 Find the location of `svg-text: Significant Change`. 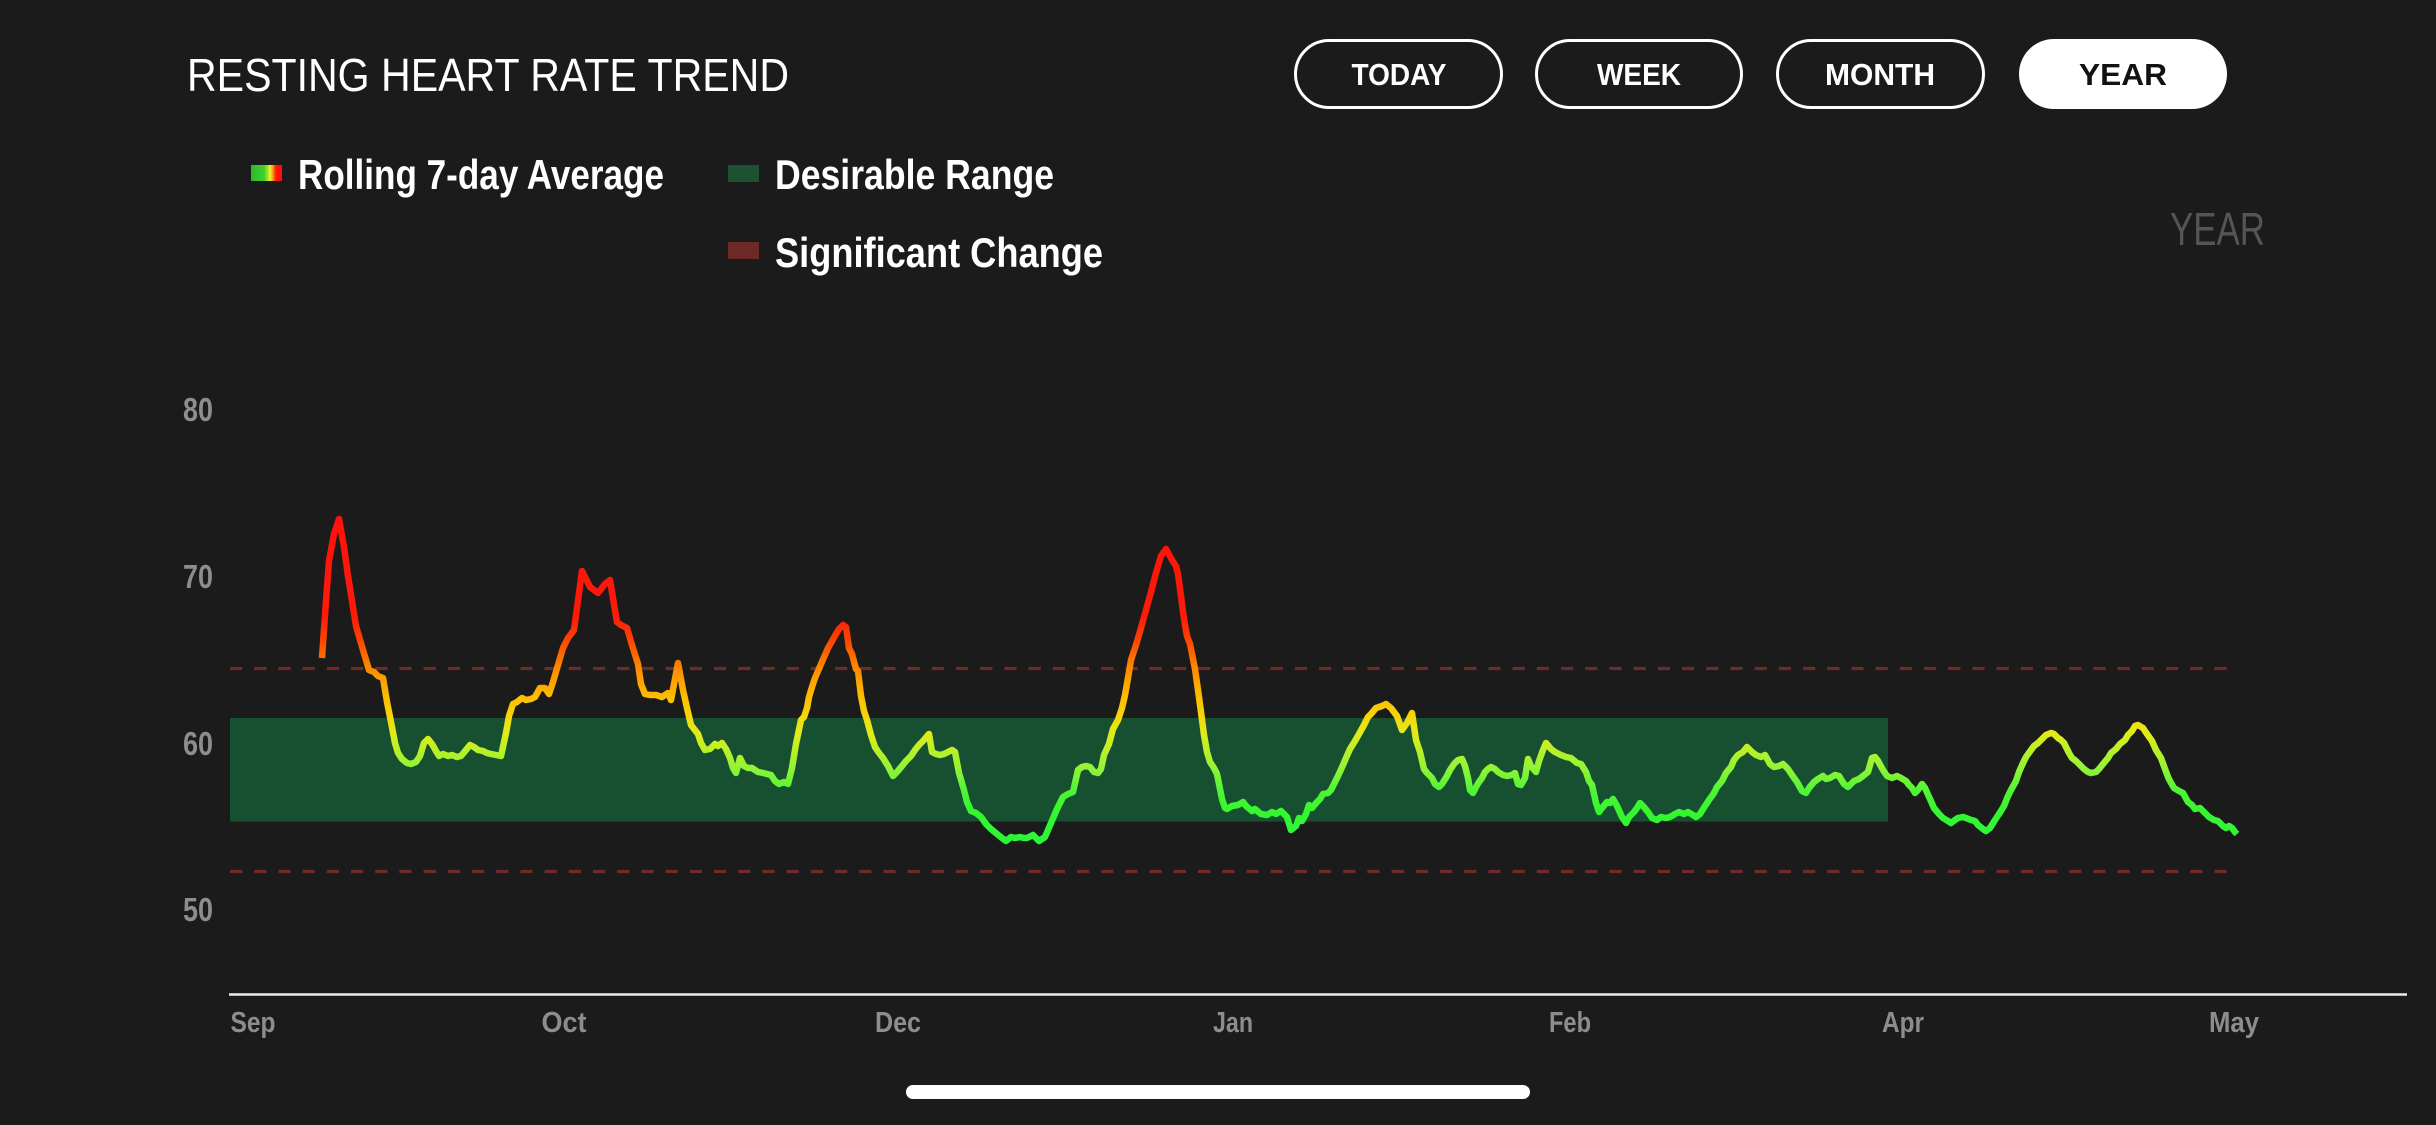

svg-text: Significant Change is located at coordinates (939, 252).